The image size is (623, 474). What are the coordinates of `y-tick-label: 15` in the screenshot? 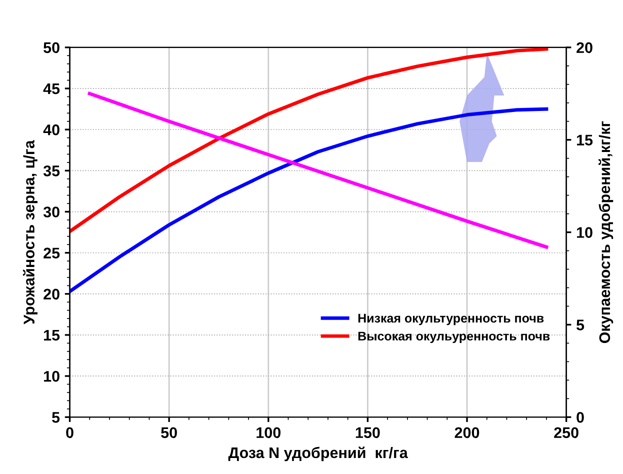 It's located at (52, 335).